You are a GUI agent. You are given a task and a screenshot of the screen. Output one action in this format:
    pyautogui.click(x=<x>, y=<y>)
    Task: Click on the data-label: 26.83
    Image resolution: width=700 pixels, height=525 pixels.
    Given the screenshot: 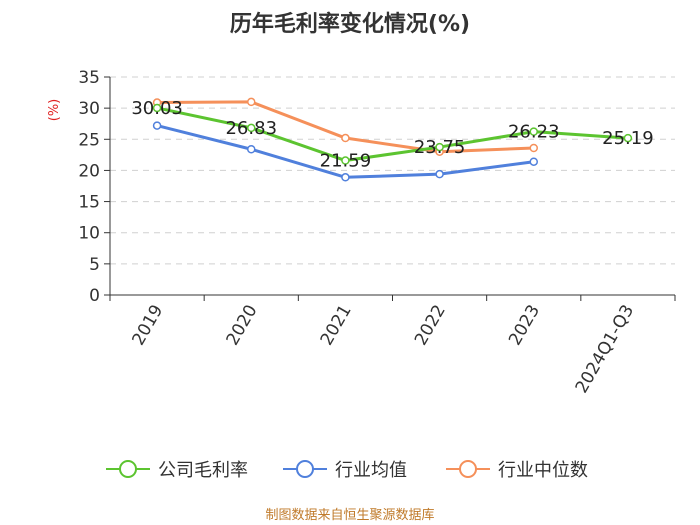 What is the action you would take?
    pyautogui.click(x=251, y=128)
    